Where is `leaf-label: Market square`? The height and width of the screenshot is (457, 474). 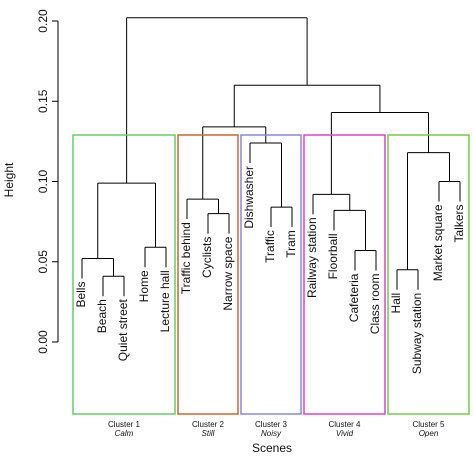
leaf-label: Market square is located at coordinates (438, 242).